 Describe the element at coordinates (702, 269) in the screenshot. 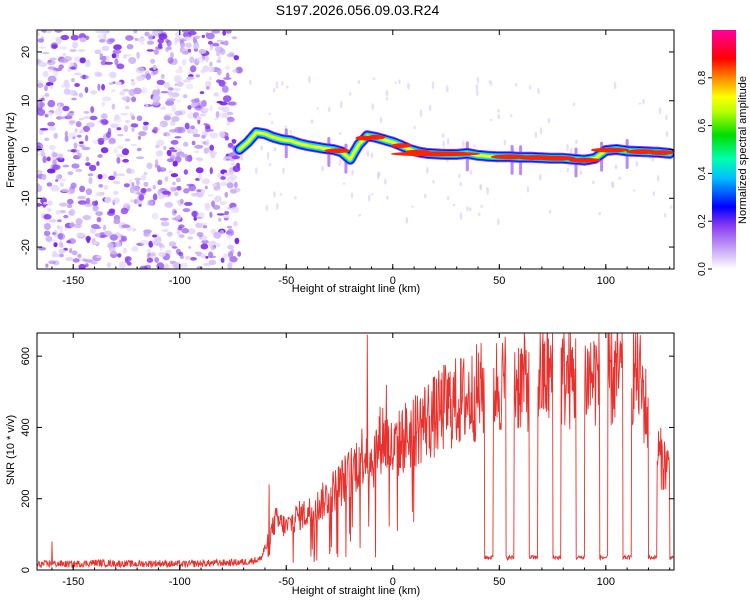

I see `colorbar-tick-label: 0.0` at that location.